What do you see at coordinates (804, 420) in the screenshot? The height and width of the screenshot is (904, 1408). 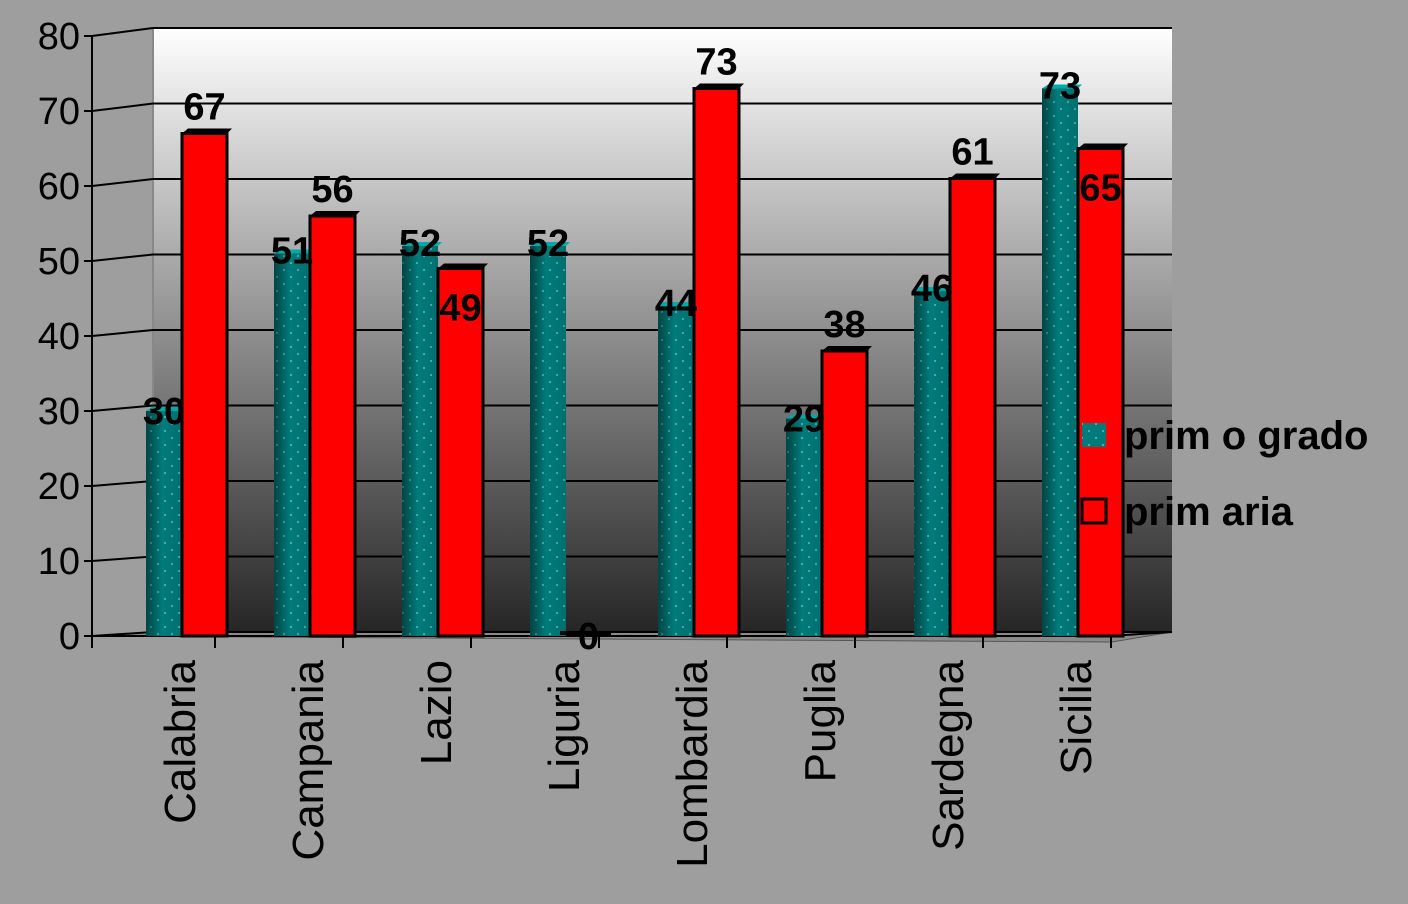 I see `data-label-prim-o-grado: 29` at bounding box center [804, 420].